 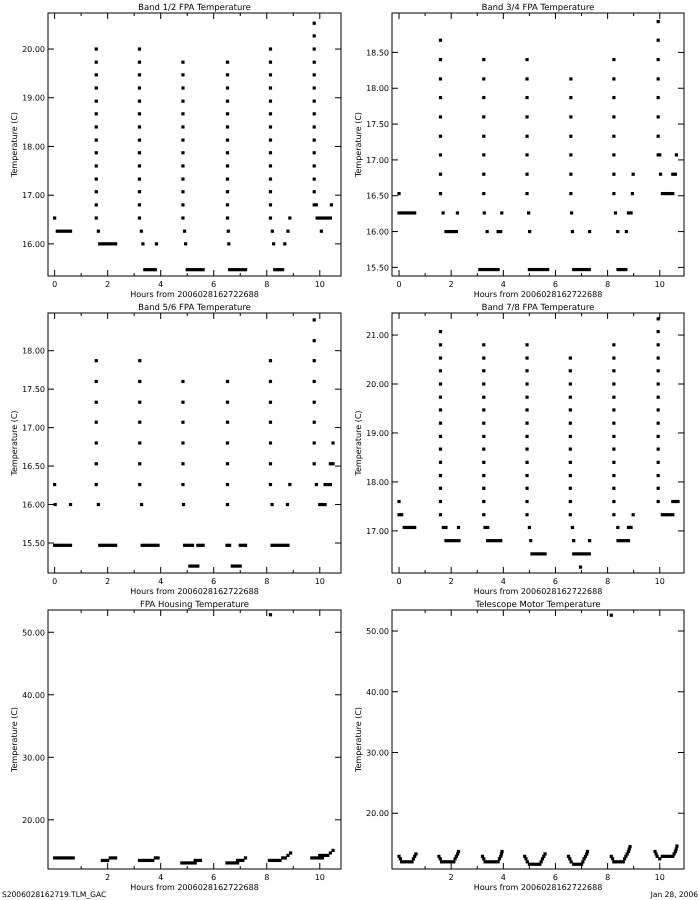 I want to click on y-tick-label: 21.00, so click(x=377, y=335).